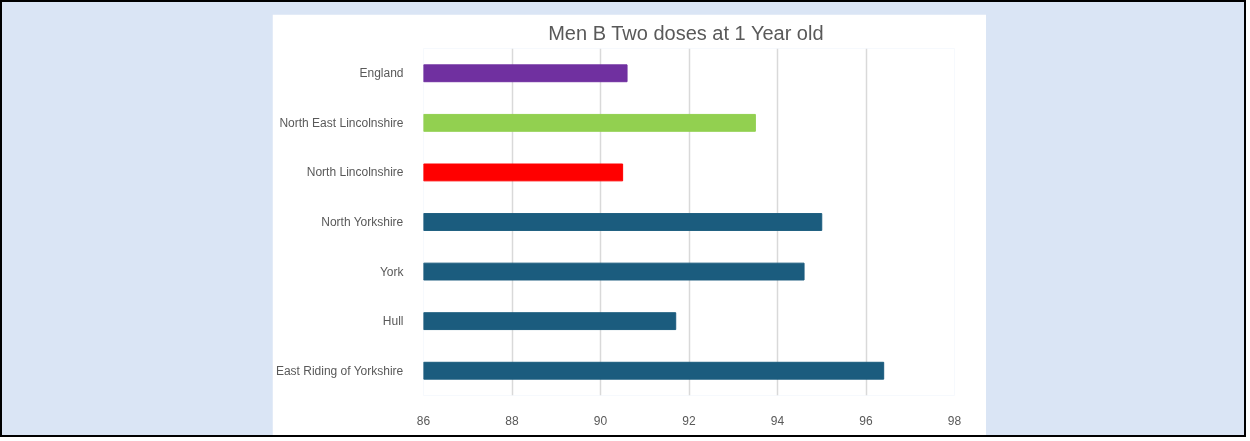 The width and height of the screenshot is (1250, 441). Describe the element at coordinates (381, 73) in the screenshot. I see `y-tick-label: England` at that location.